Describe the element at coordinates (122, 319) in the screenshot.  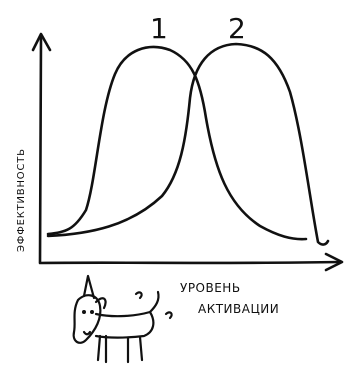
I see `dog-sketch-icon` at that location.